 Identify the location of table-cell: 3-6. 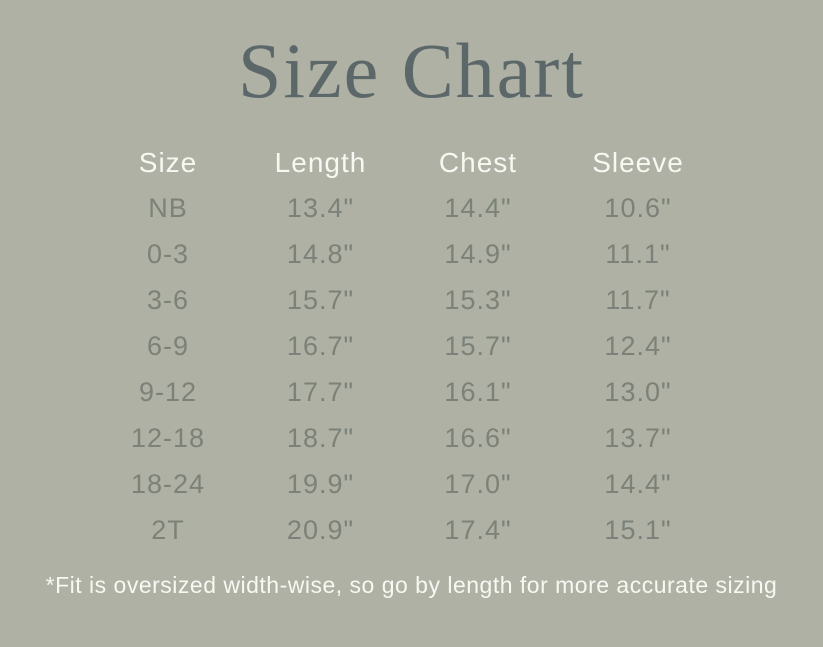
(168, 300).